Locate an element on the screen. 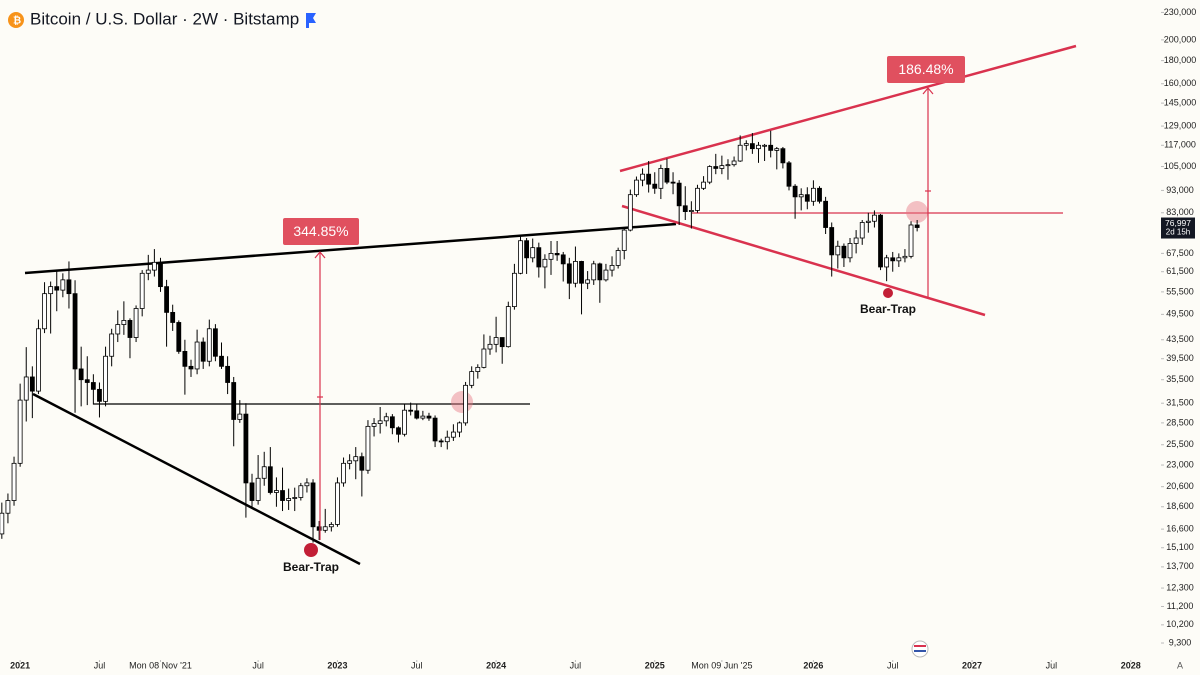 This screenshot has width=1200, height=675. y-tick-label: 61,500 is located at coordinates (1180, 271).